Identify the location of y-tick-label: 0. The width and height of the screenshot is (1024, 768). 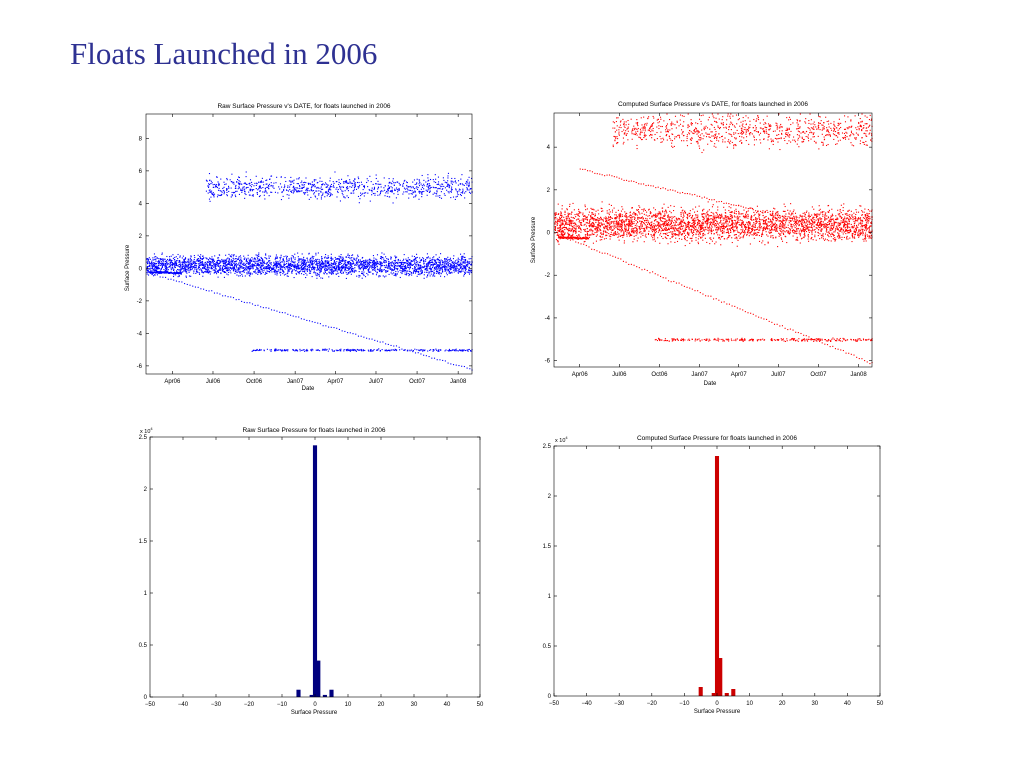
(141, 269).